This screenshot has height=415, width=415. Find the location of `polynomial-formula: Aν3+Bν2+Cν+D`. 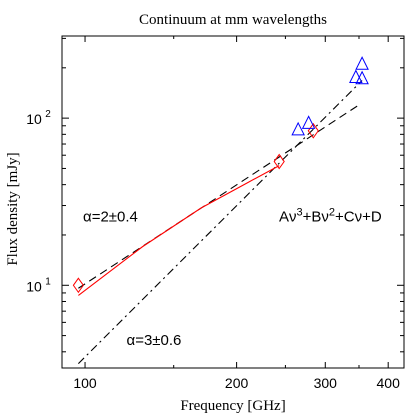

polynomial-formula: Aν3+Bν2+Cν+D is located at coordinates (330, 216).